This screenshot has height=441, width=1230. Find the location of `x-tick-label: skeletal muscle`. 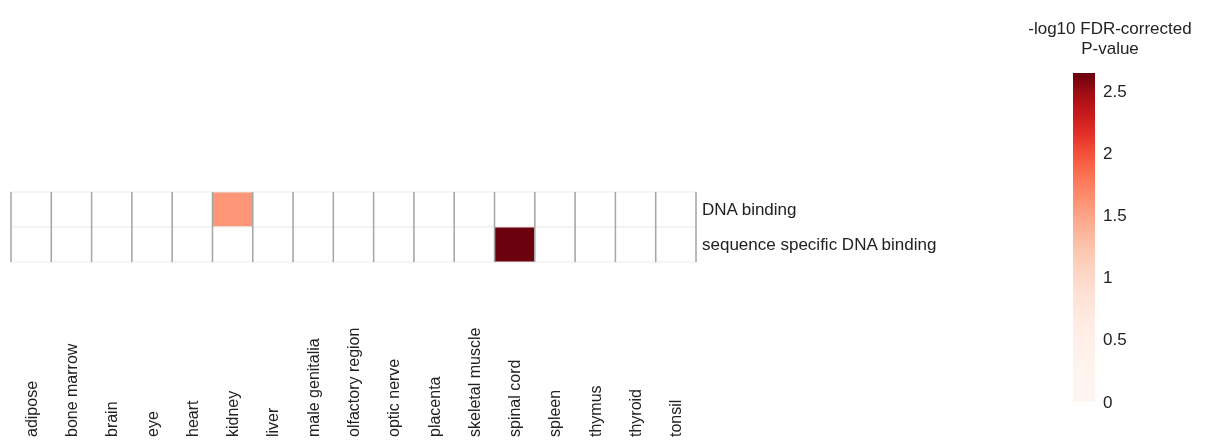

x-tick-label: skeletal muscle is located at coordinates (474, 382).